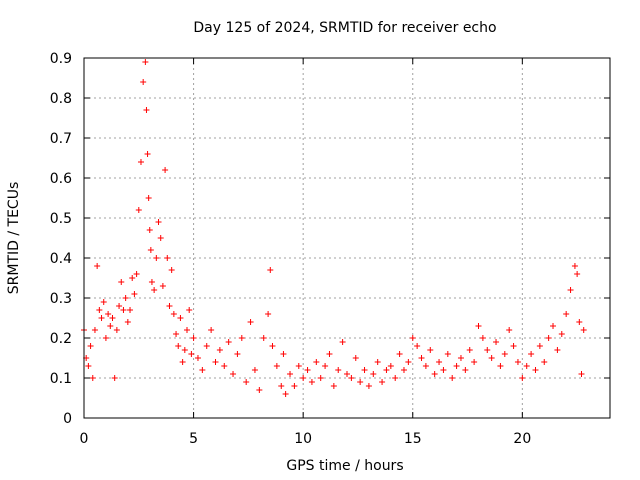 This screenshot has width=640, height=480. Describe the element at coordinates (61, 299) in the screenshot. I see `y-tick-label: 0.3` at that location.